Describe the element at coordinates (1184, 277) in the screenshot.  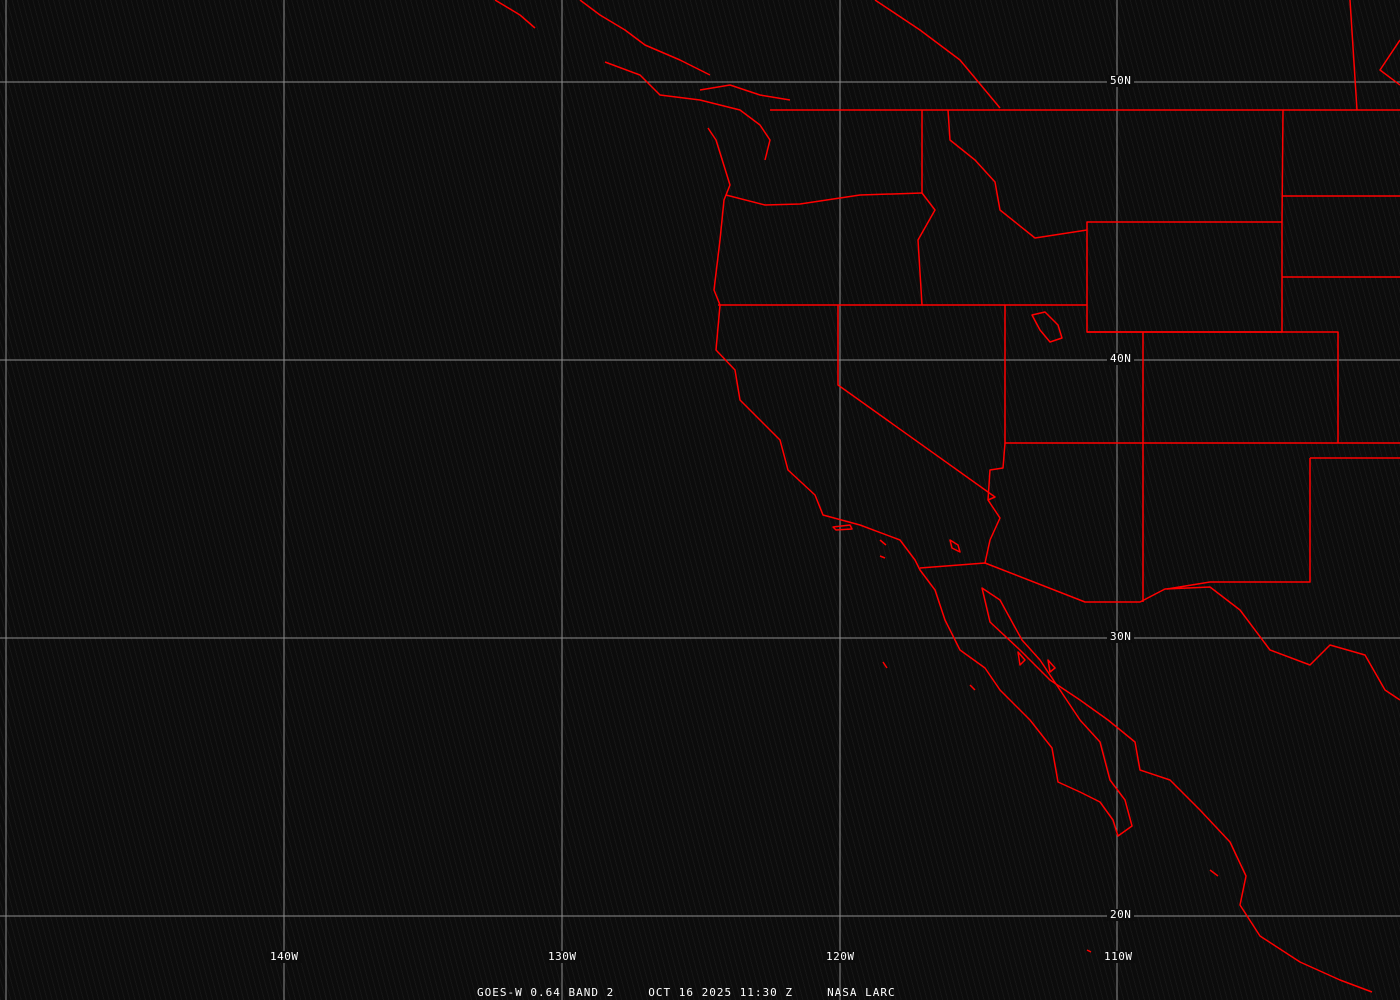
I see `border-wyoming` at that location.